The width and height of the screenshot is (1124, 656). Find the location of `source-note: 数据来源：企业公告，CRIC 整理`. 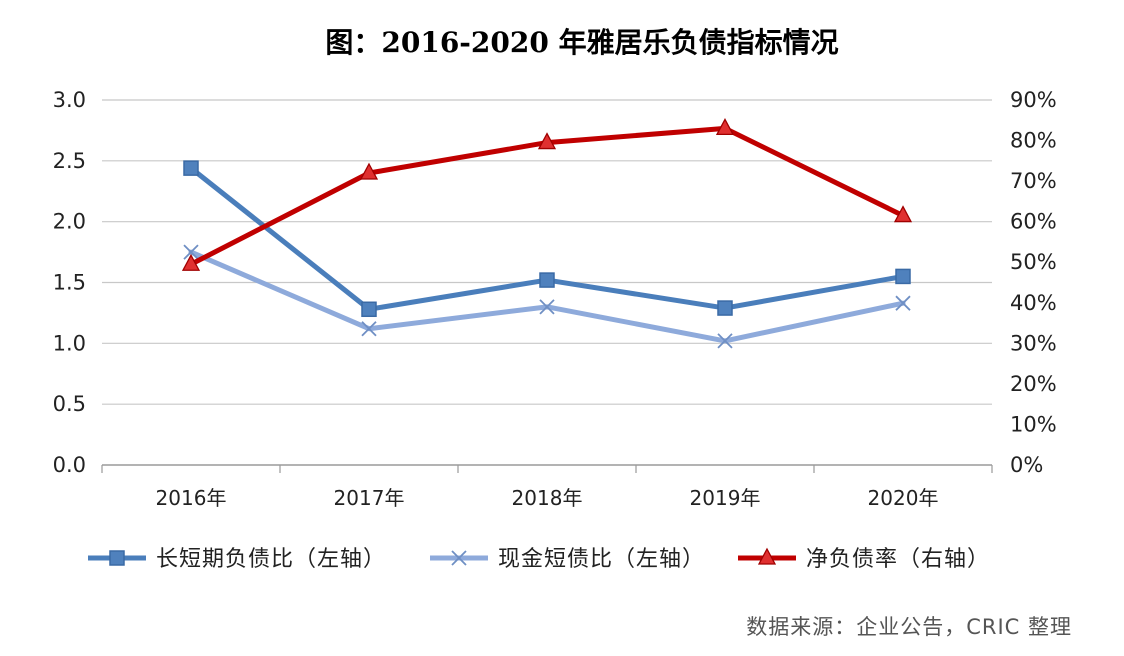

source-note: 数据来源：企业公告，CRIC 整理 is located at coordinates (909, 627).